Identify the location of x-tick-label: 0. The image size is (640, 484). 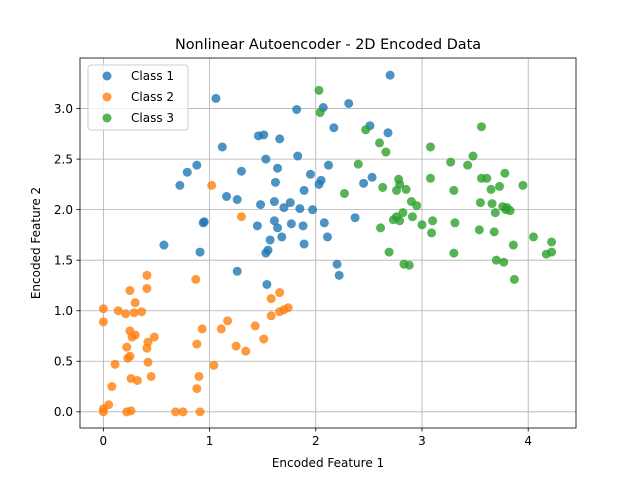
(104, 441).